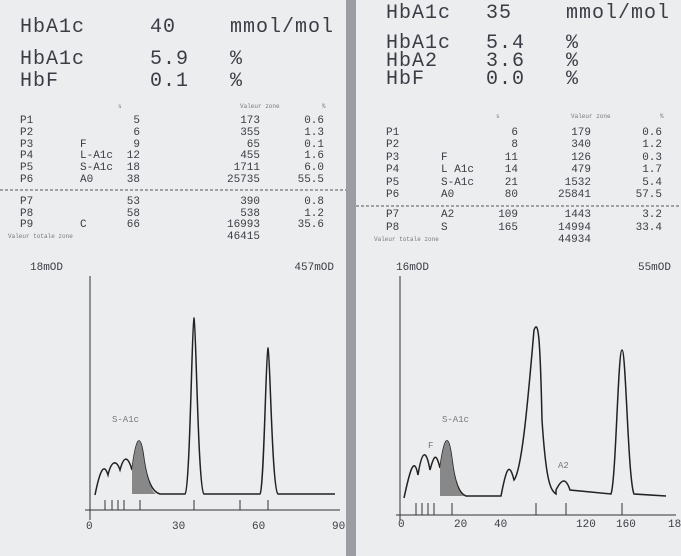 Image resolution: width=681 pixels, height=556 pixels. What do you see at coordinates (133, 225) in the screenshot?
I see `retention: 66` at bounding box center [133, 225].